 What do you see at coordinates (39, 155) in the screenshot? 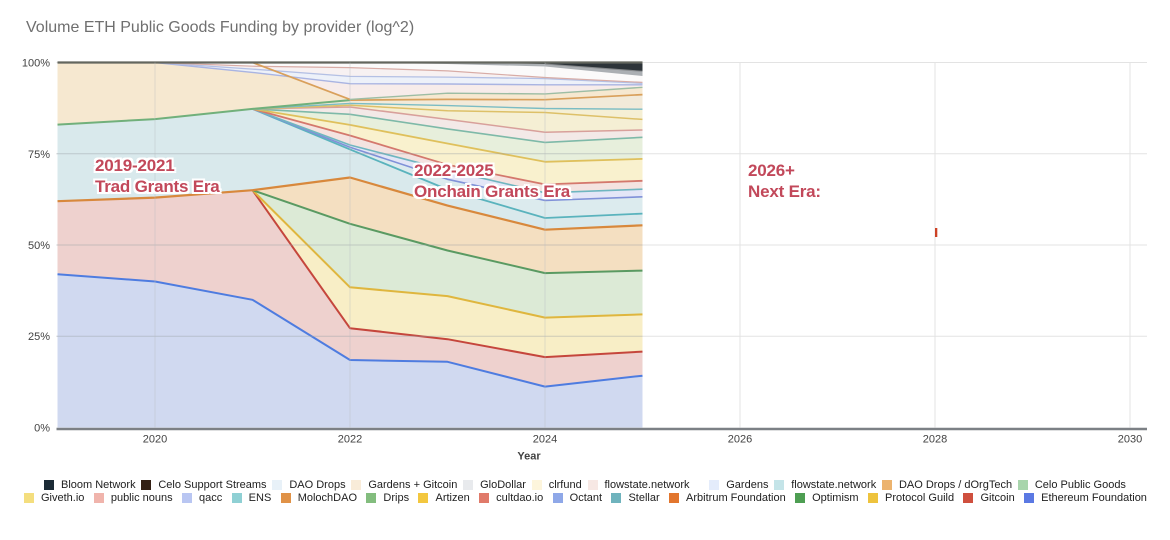
I see `svg-text: 75%` at bounding box center [39, 155].